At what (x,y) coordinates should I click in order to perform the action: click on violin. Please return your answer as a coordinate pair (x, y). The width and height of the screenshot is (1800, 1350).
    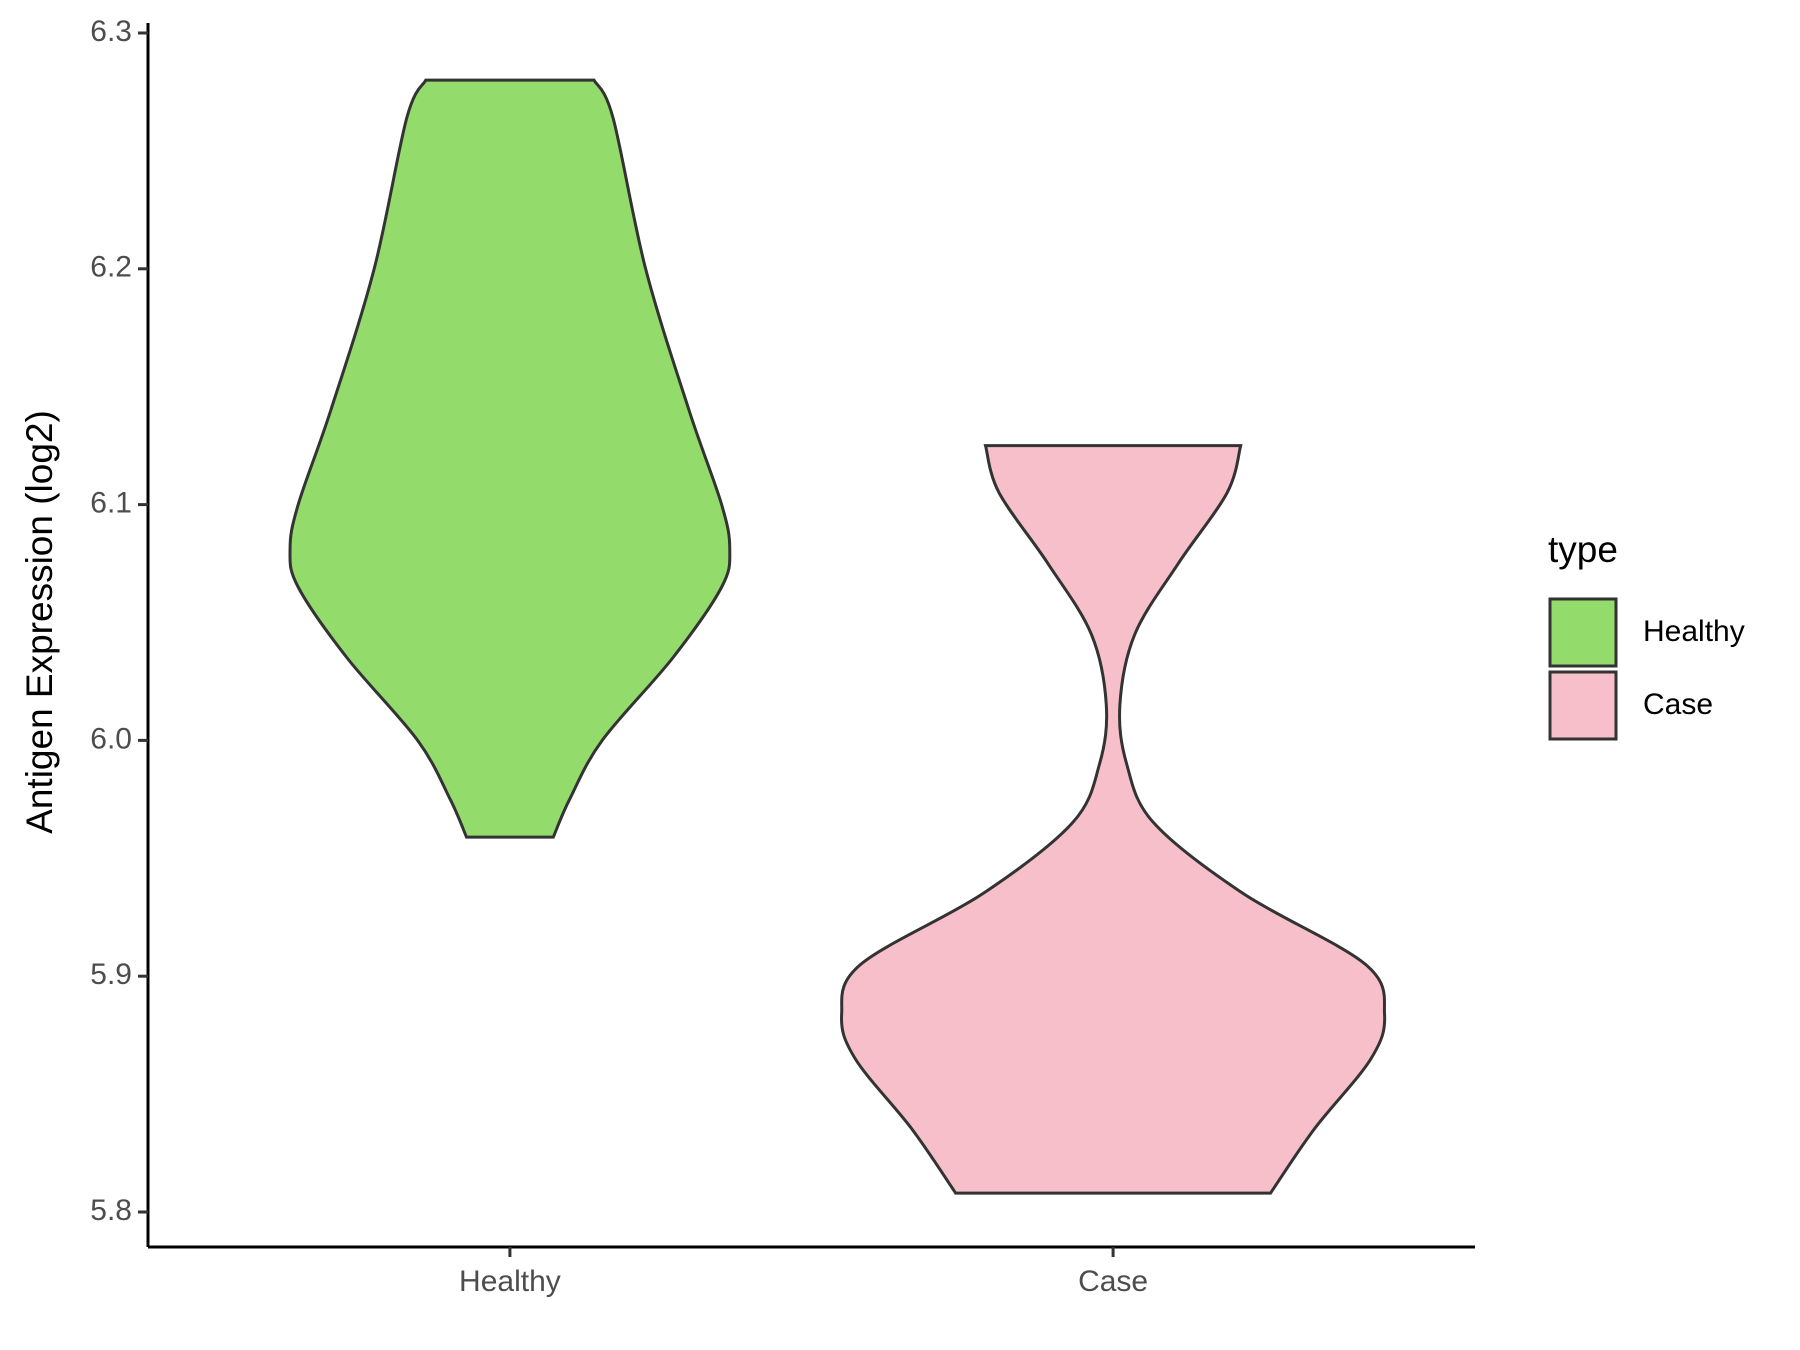
    Looking at the image, I should click on (510, 458).